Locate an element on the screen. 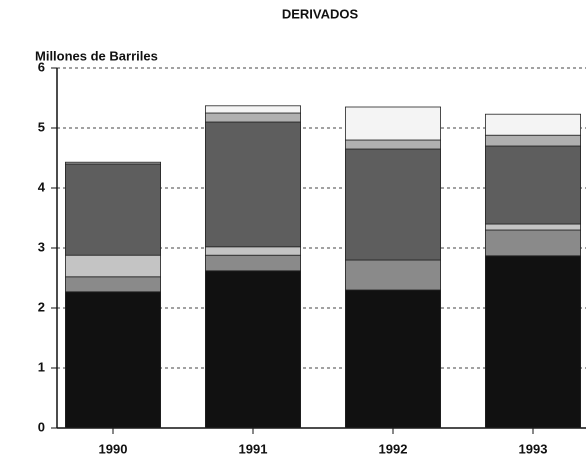 The width and height of the screenshot is (586, 460). y-tick-label: 5 is located at coordinates (41, 126).